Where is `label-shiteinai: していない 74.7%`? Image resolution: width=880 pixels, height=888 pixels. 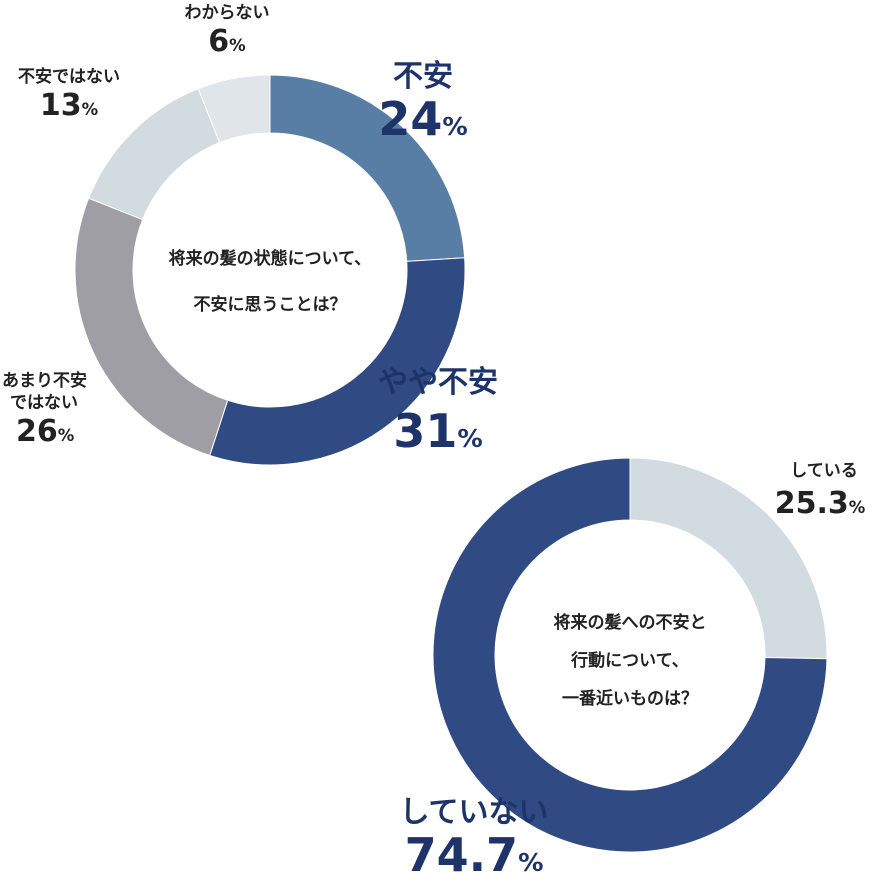
label-shiteinai: していない 74.7% is located at coordinates (474, 842).